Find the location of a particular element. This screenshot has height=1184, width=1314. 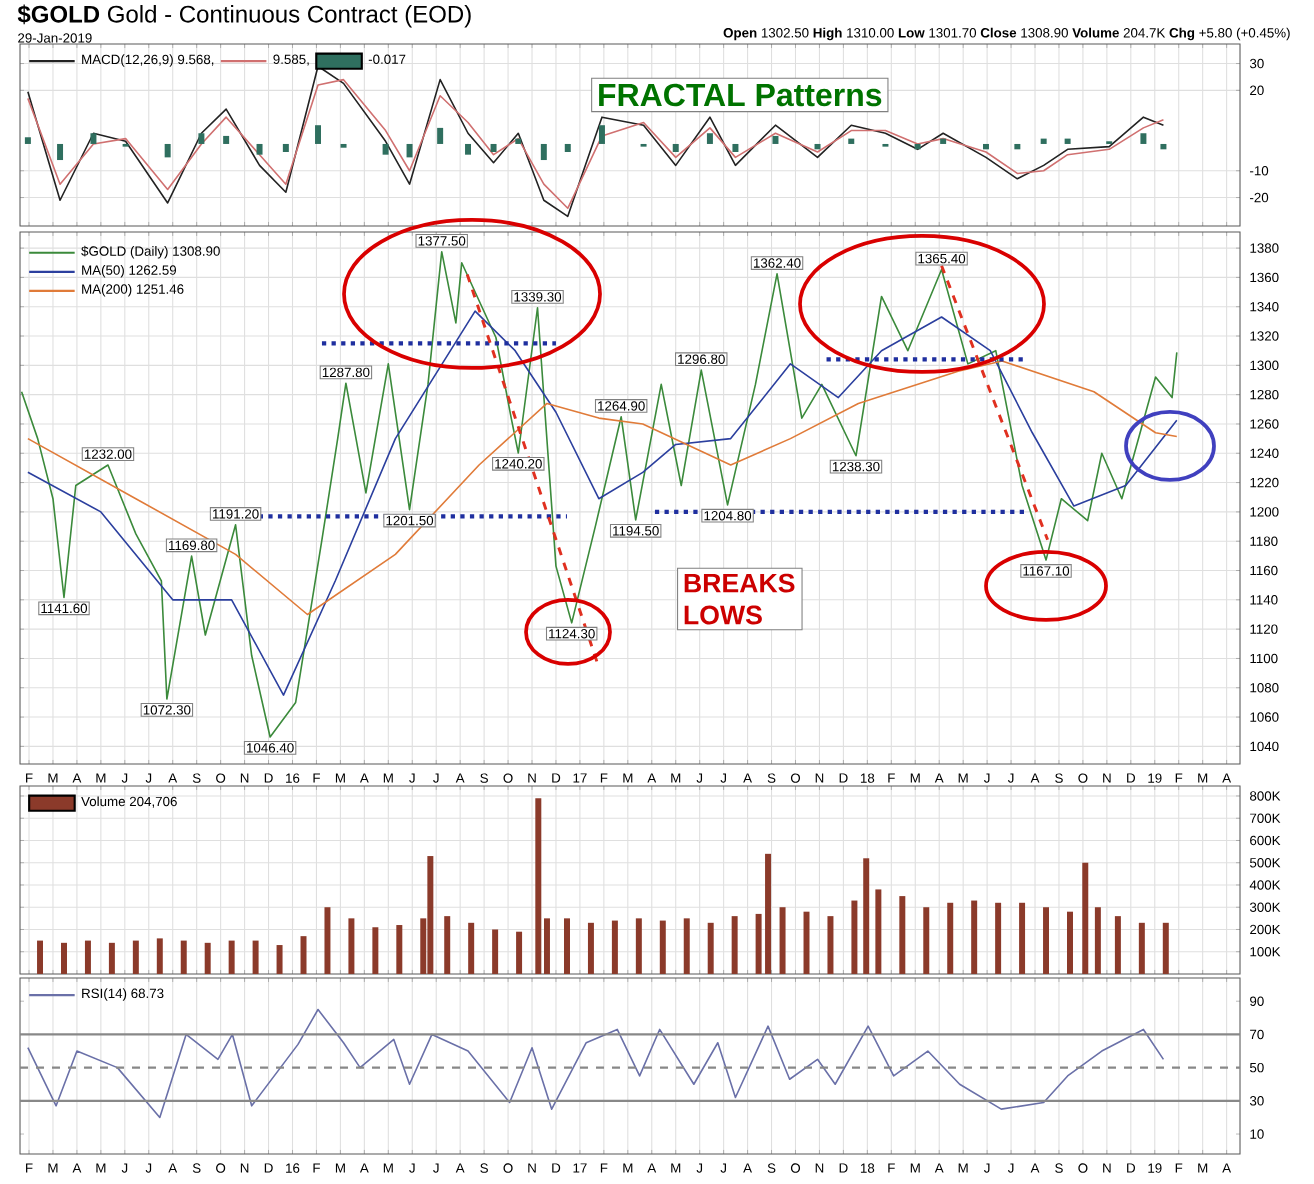

line-series is located at coordinates (596, 1063).